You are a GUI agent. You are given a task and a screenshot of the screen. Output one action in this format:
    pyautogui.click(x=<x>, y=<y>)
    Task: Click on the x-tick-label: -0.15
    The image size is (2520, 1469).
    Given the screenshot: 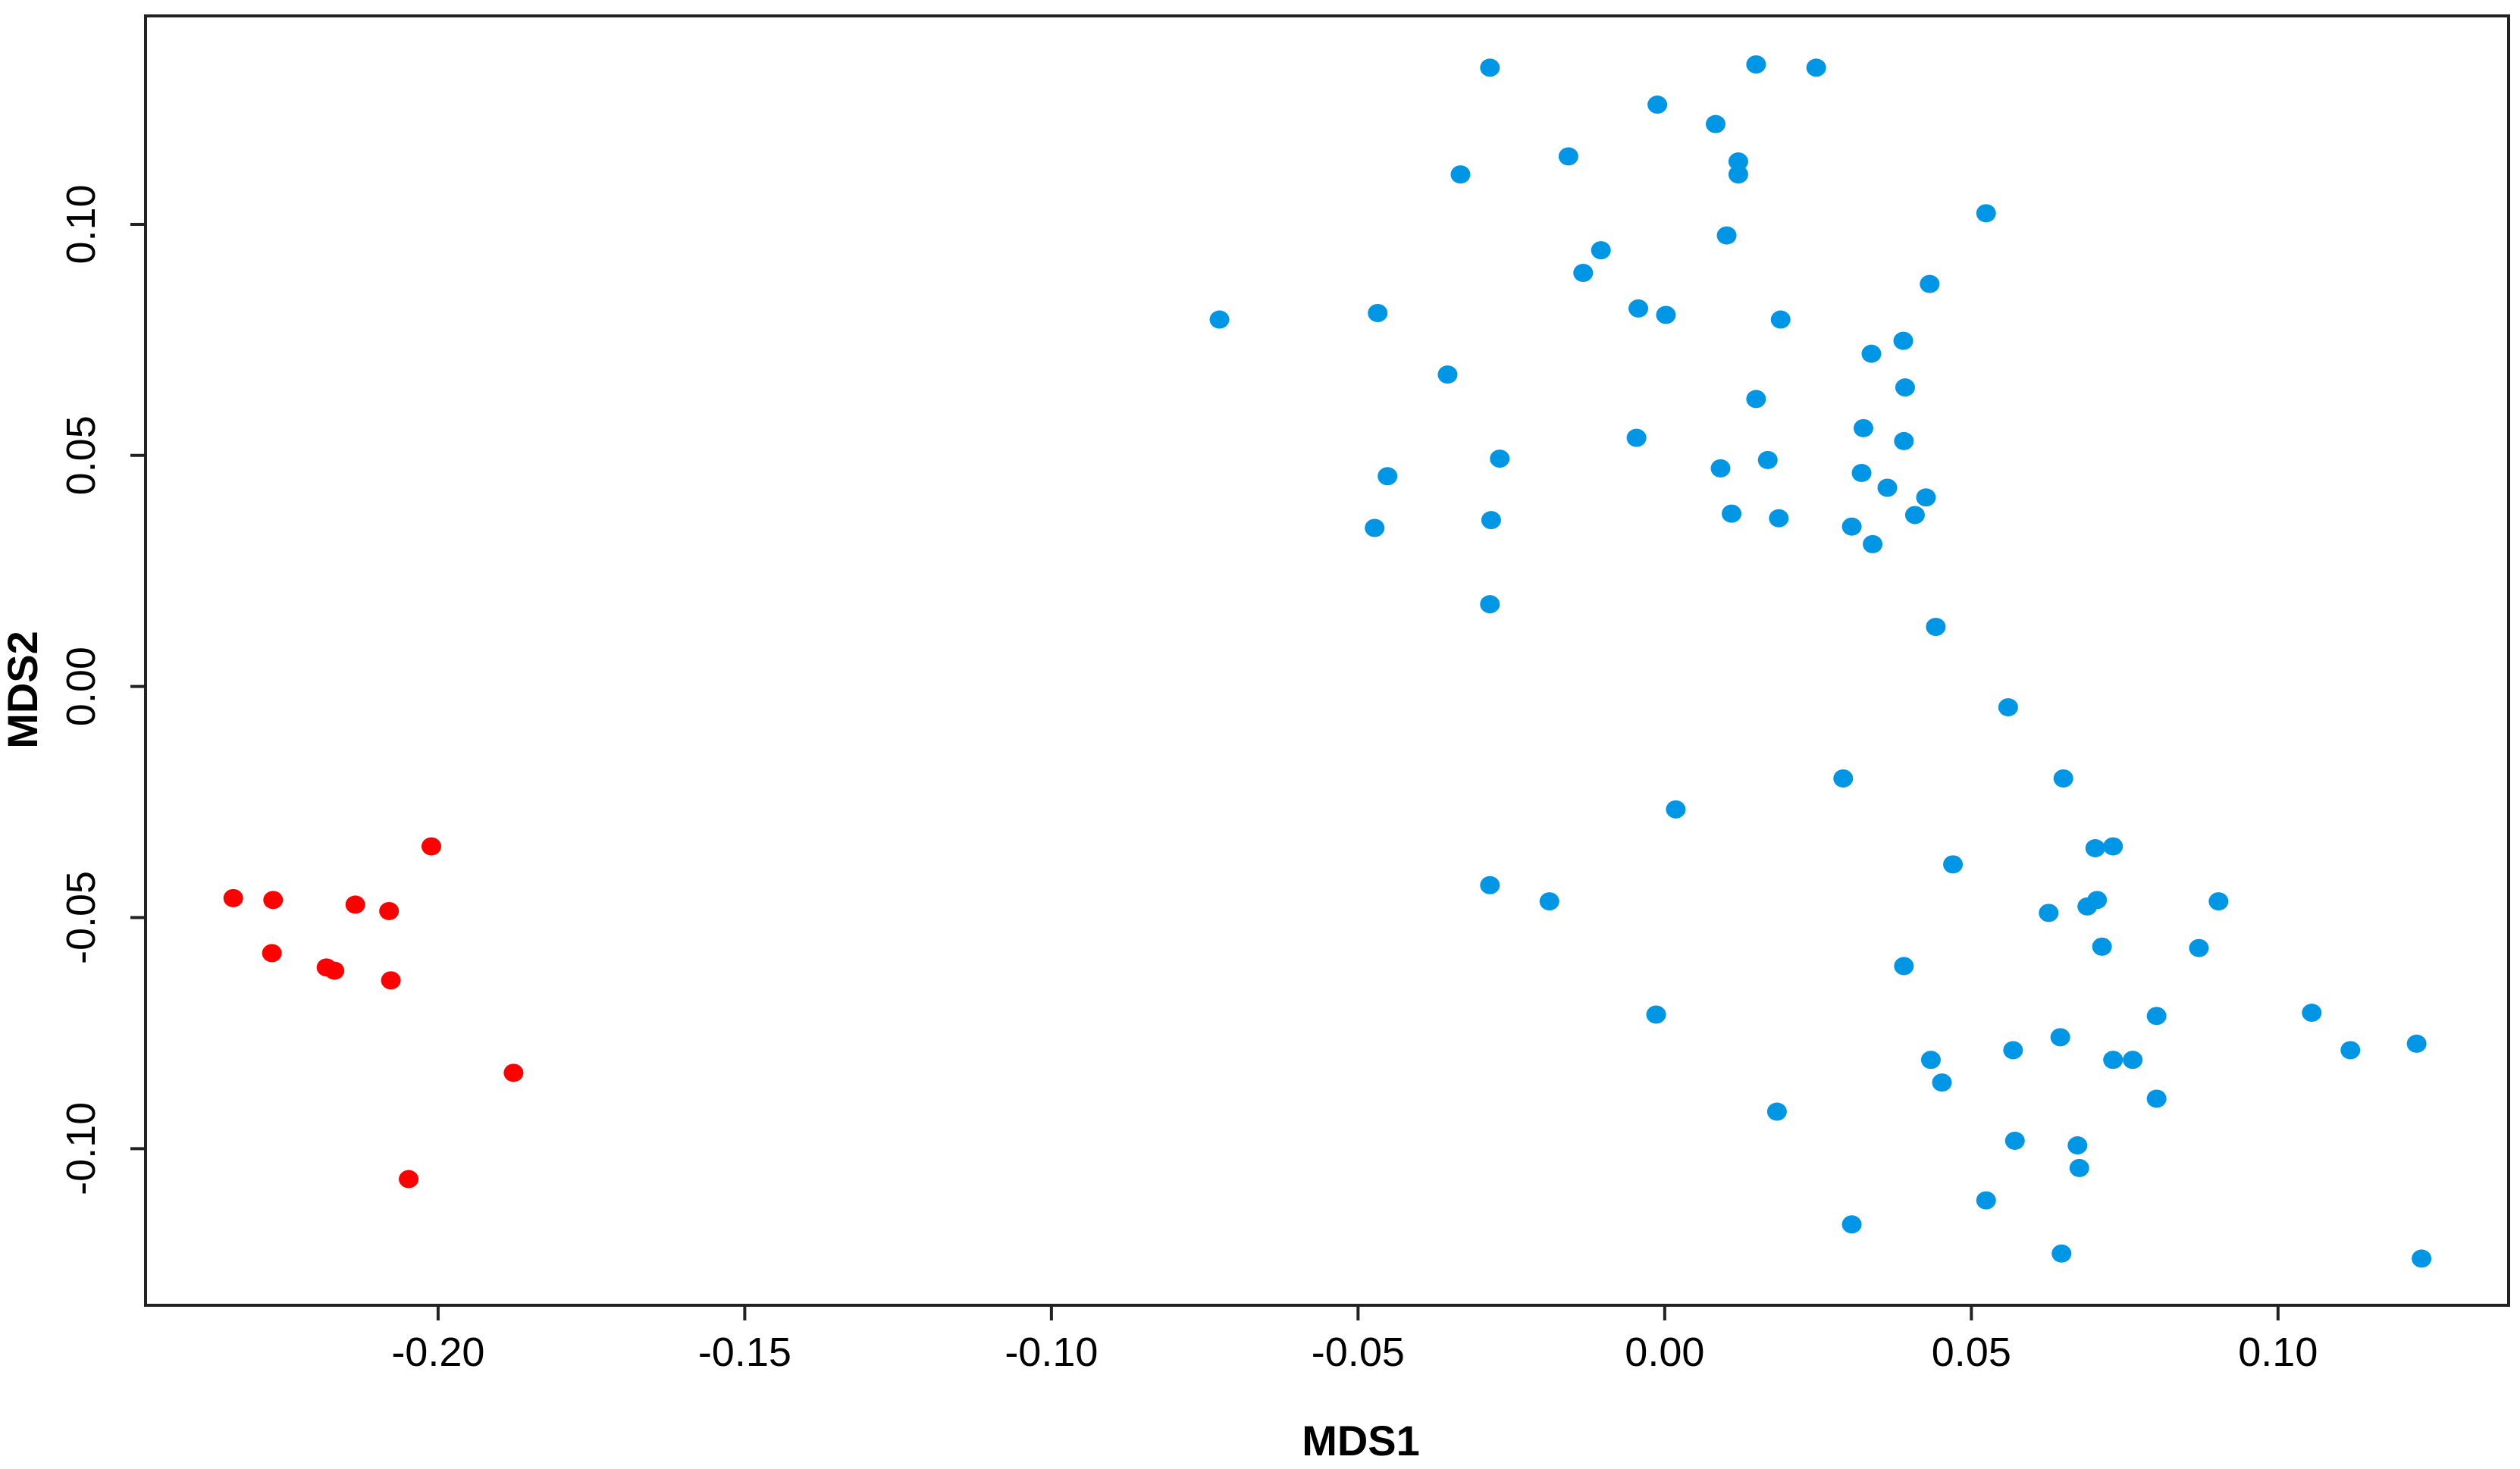 What is the action you would take?
    pyautogui.click(x=744, y=1352)
    